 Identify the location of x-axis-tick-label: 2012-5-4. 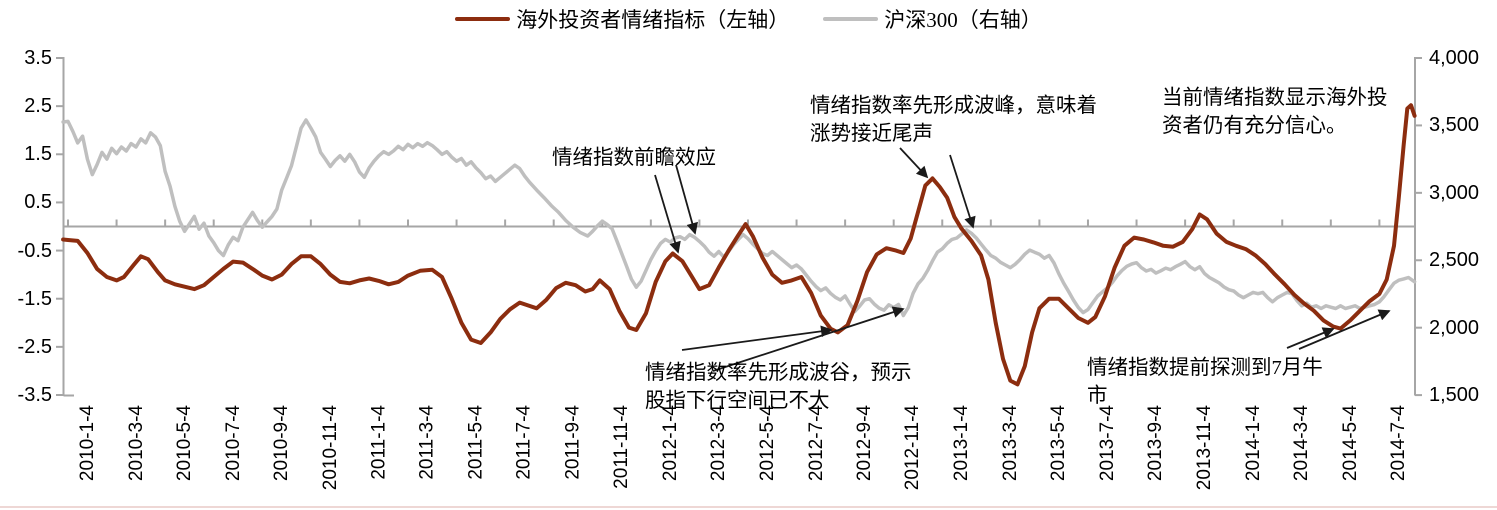
(767, 443).